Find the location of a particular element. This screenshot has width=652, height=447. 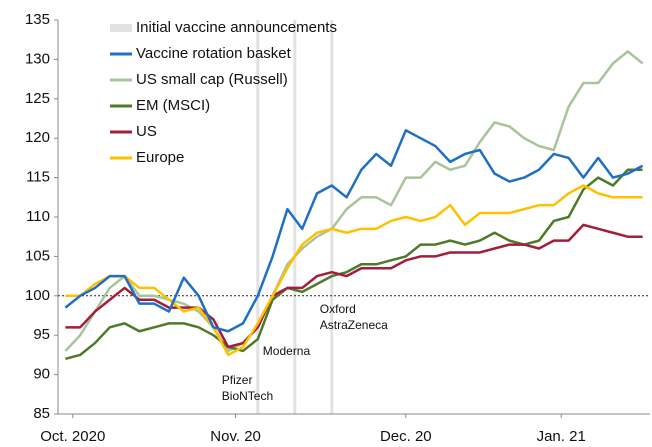

x-tick-label: Oct. 2020 is located at coordinates (72, 436).